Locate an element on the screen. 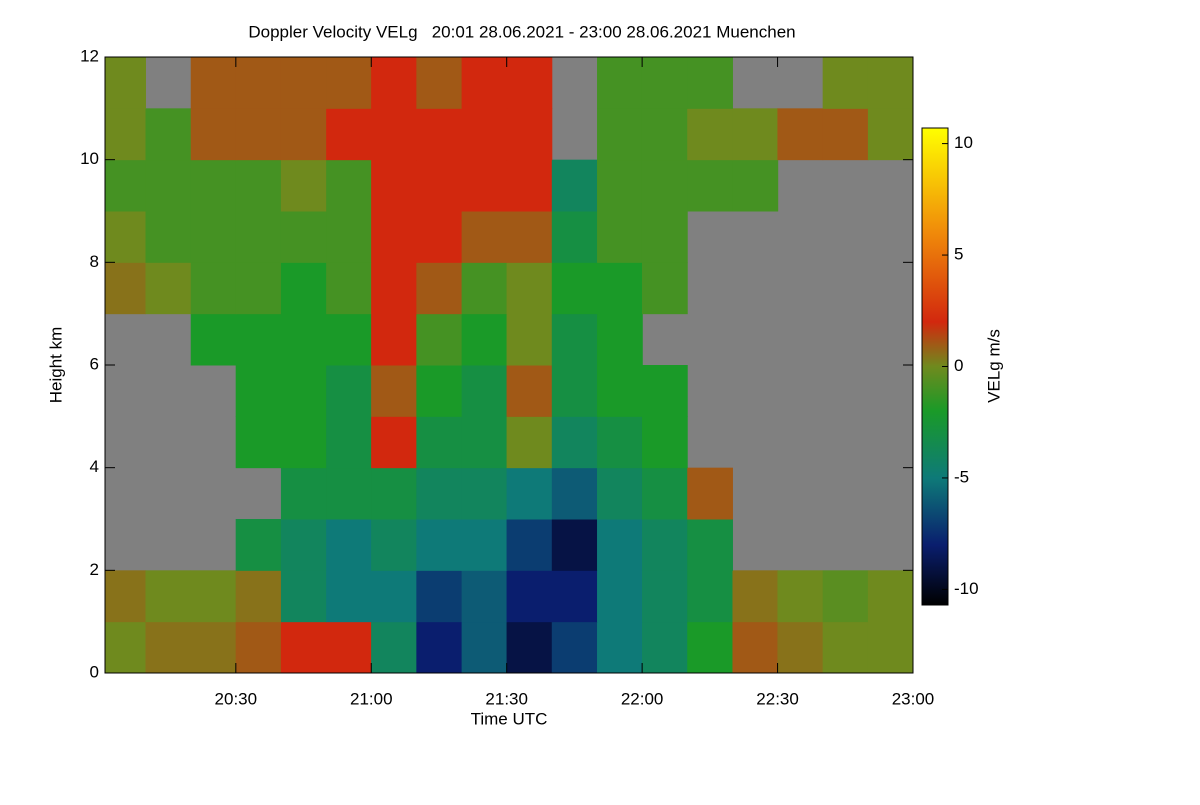 The image size is (1200, 805). y-tick-label: 2 is located at coordinates (94, 569).